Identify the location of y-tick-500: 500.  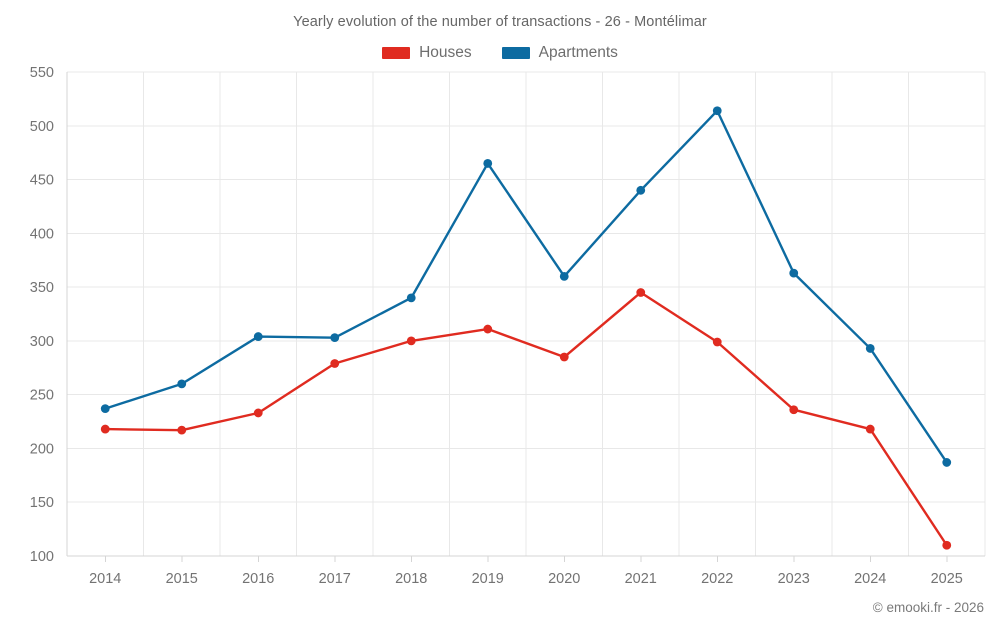
(42, 127).